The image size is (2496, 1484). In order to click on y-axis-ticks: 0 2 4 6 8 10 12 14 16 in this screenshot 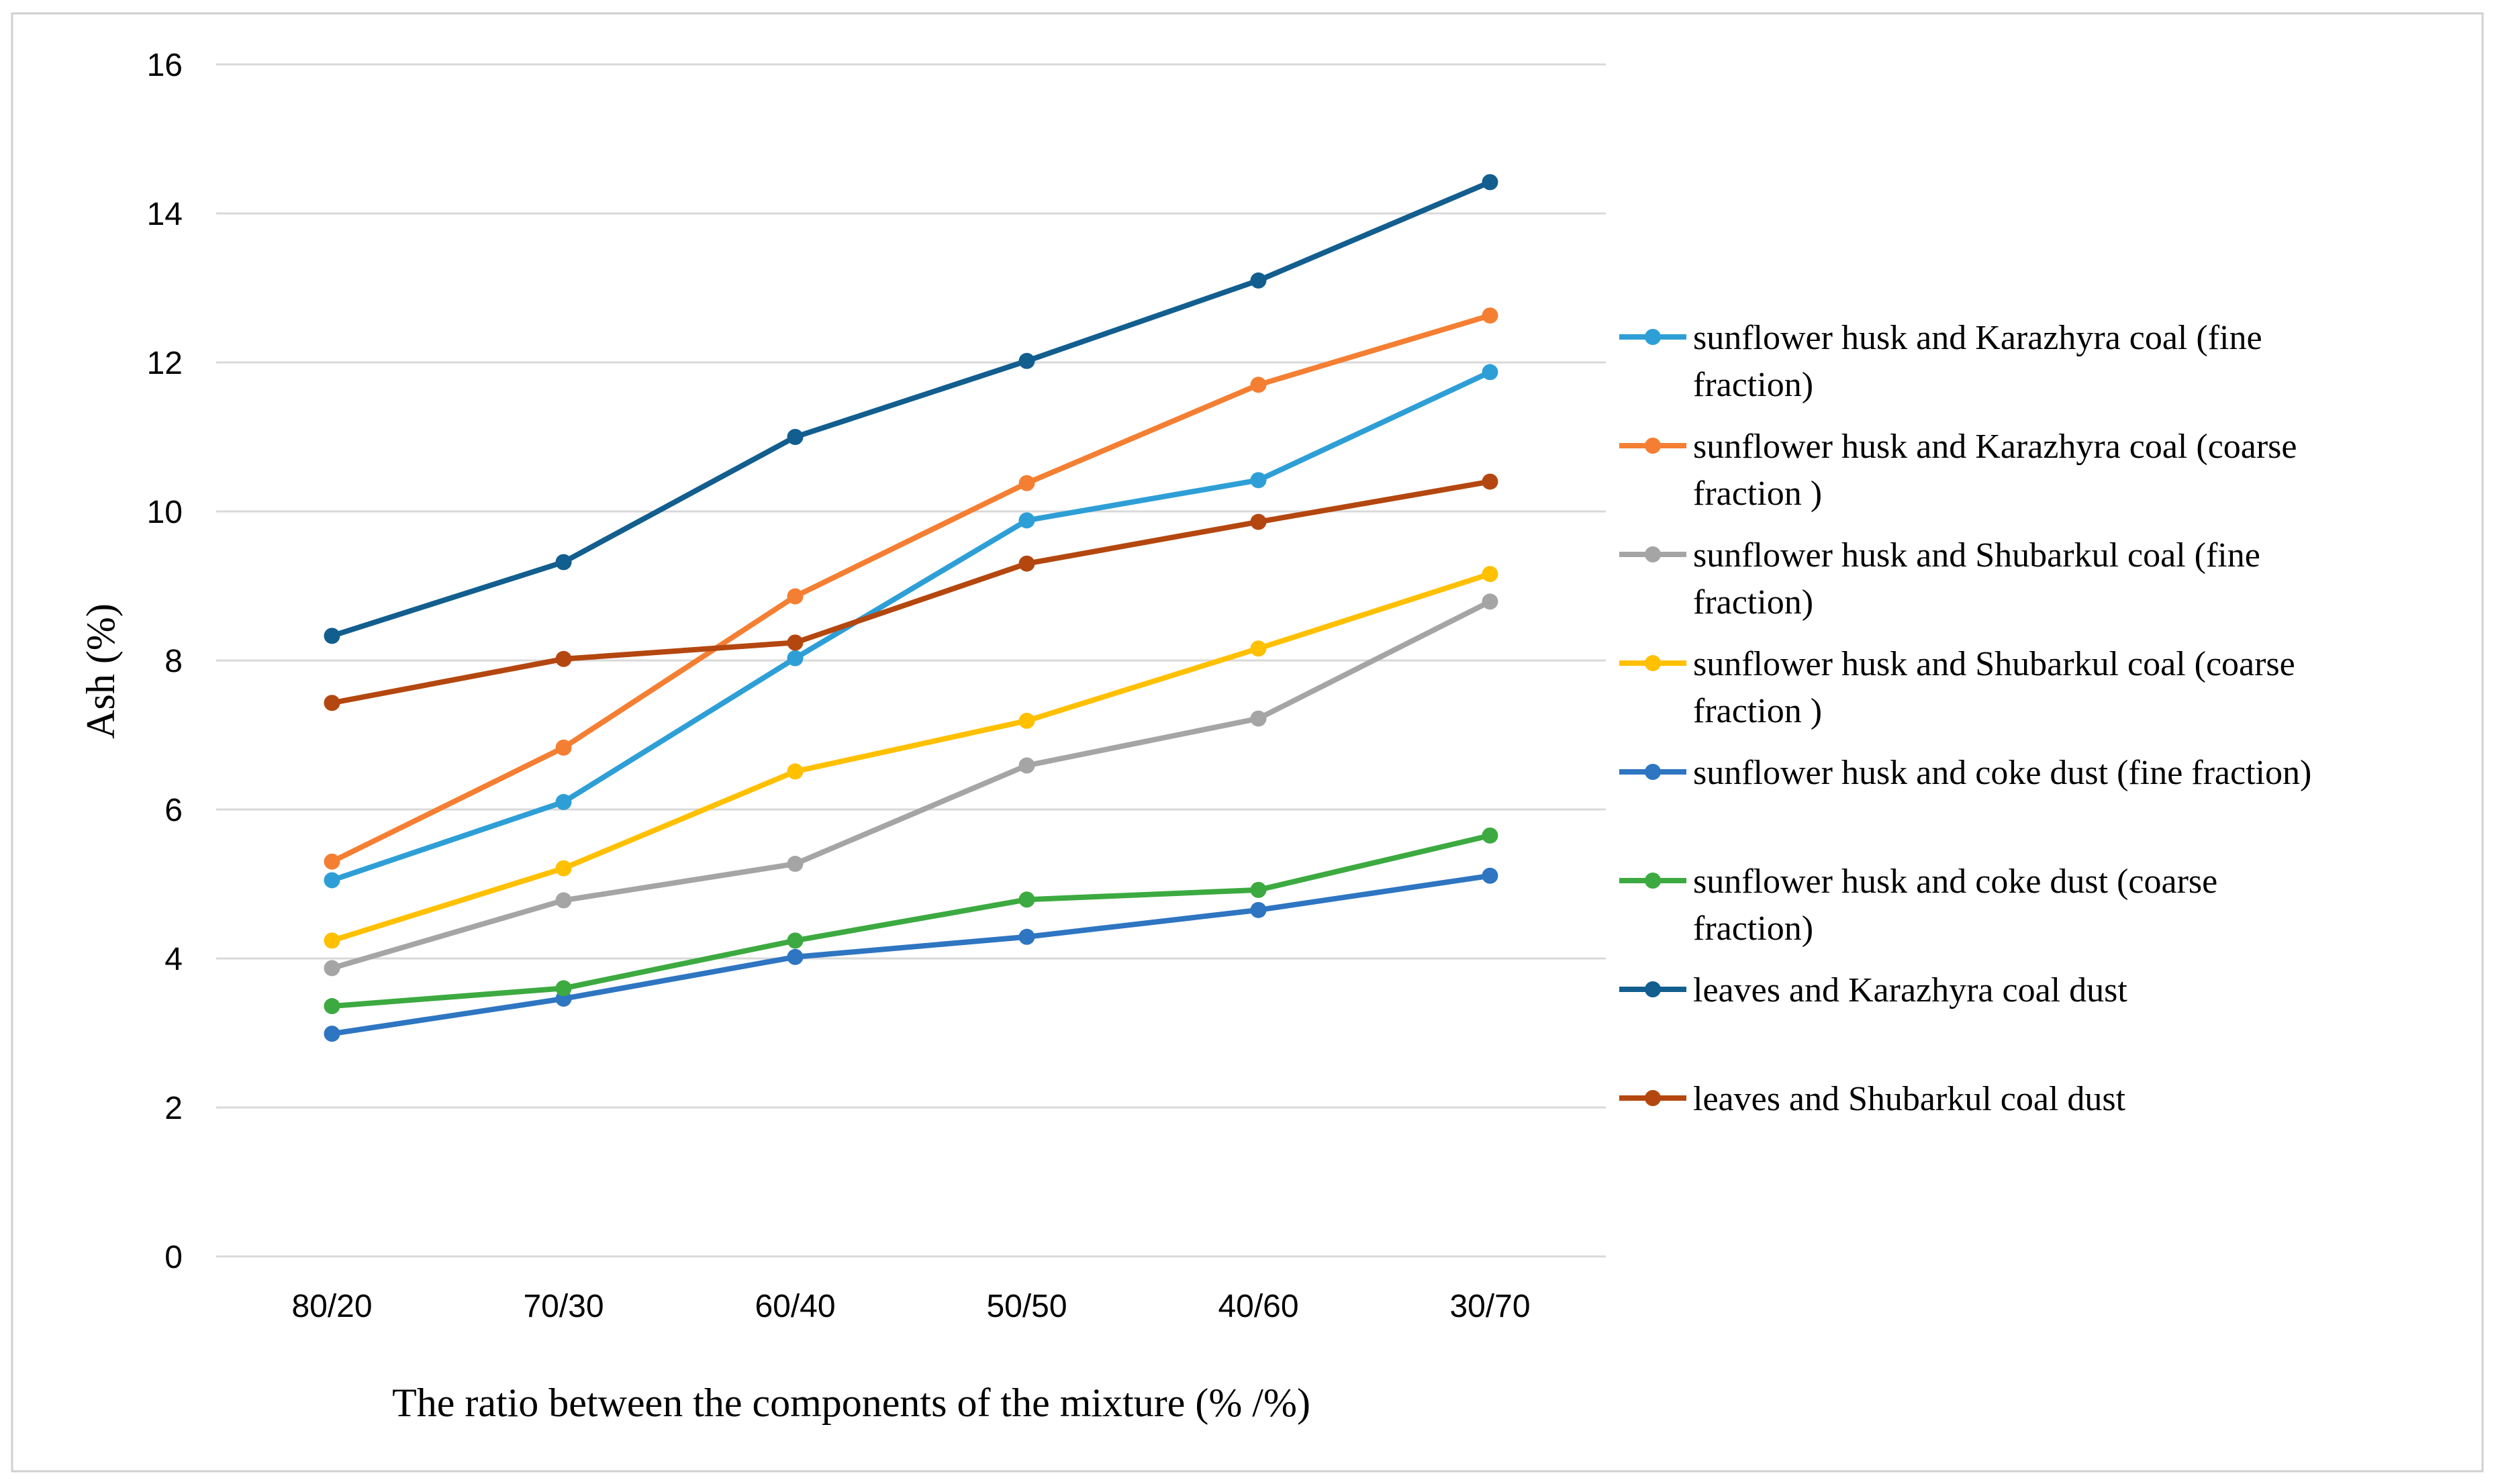, I will do `click(165, 662)`.